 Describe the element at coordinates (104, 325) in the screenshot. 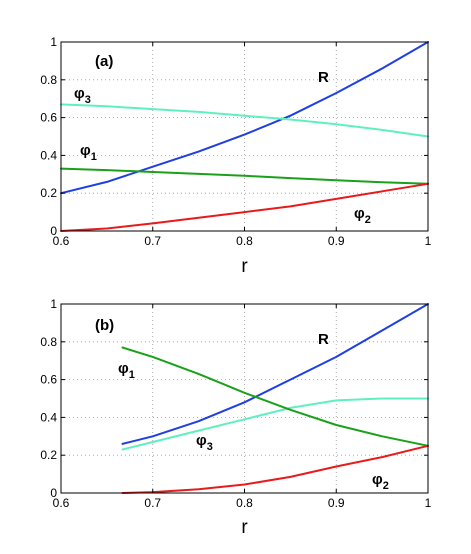

I see `panel-label: (b)` at that location.